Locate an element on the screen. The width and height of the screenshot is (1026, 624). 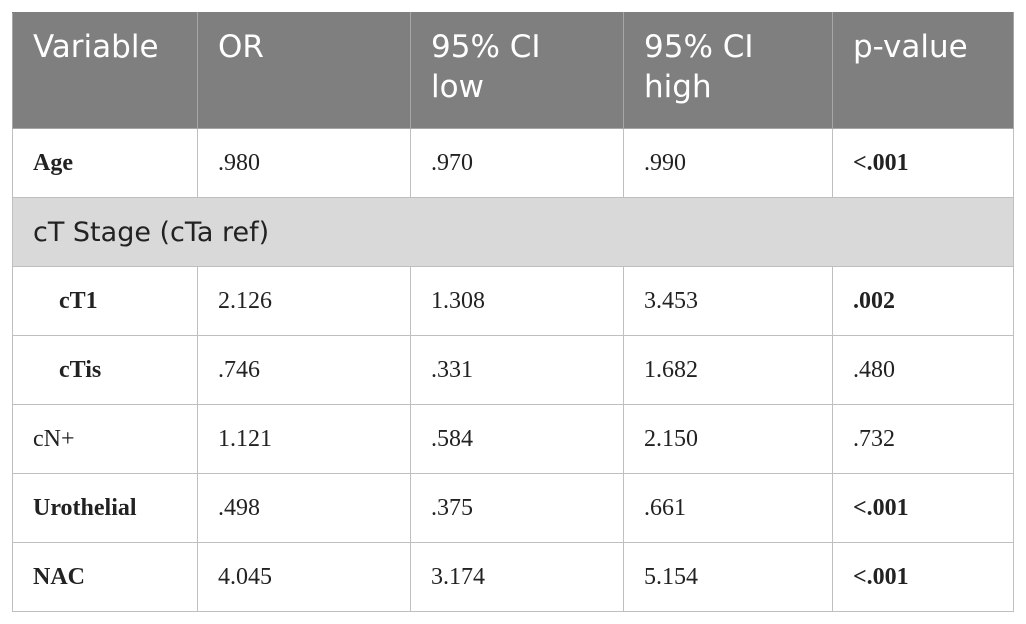
cell: .498 is located at coordinates (304, 508).